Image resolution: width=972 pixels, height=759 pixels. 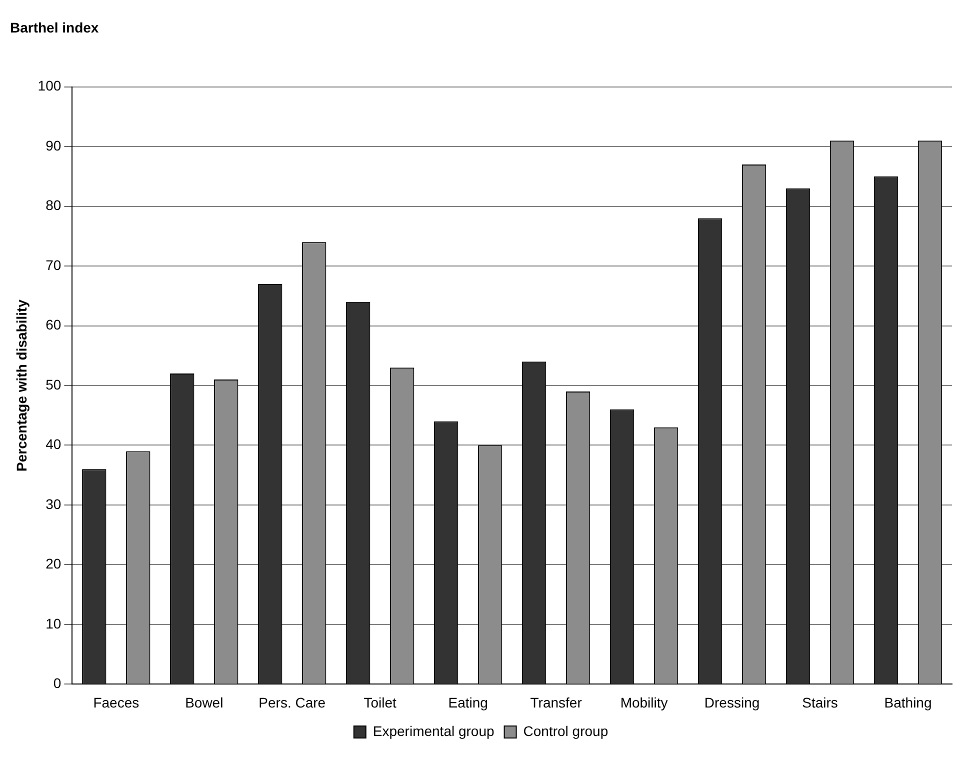 I want to click on x-tick-label: Toilet, so click(x=380, y=702).